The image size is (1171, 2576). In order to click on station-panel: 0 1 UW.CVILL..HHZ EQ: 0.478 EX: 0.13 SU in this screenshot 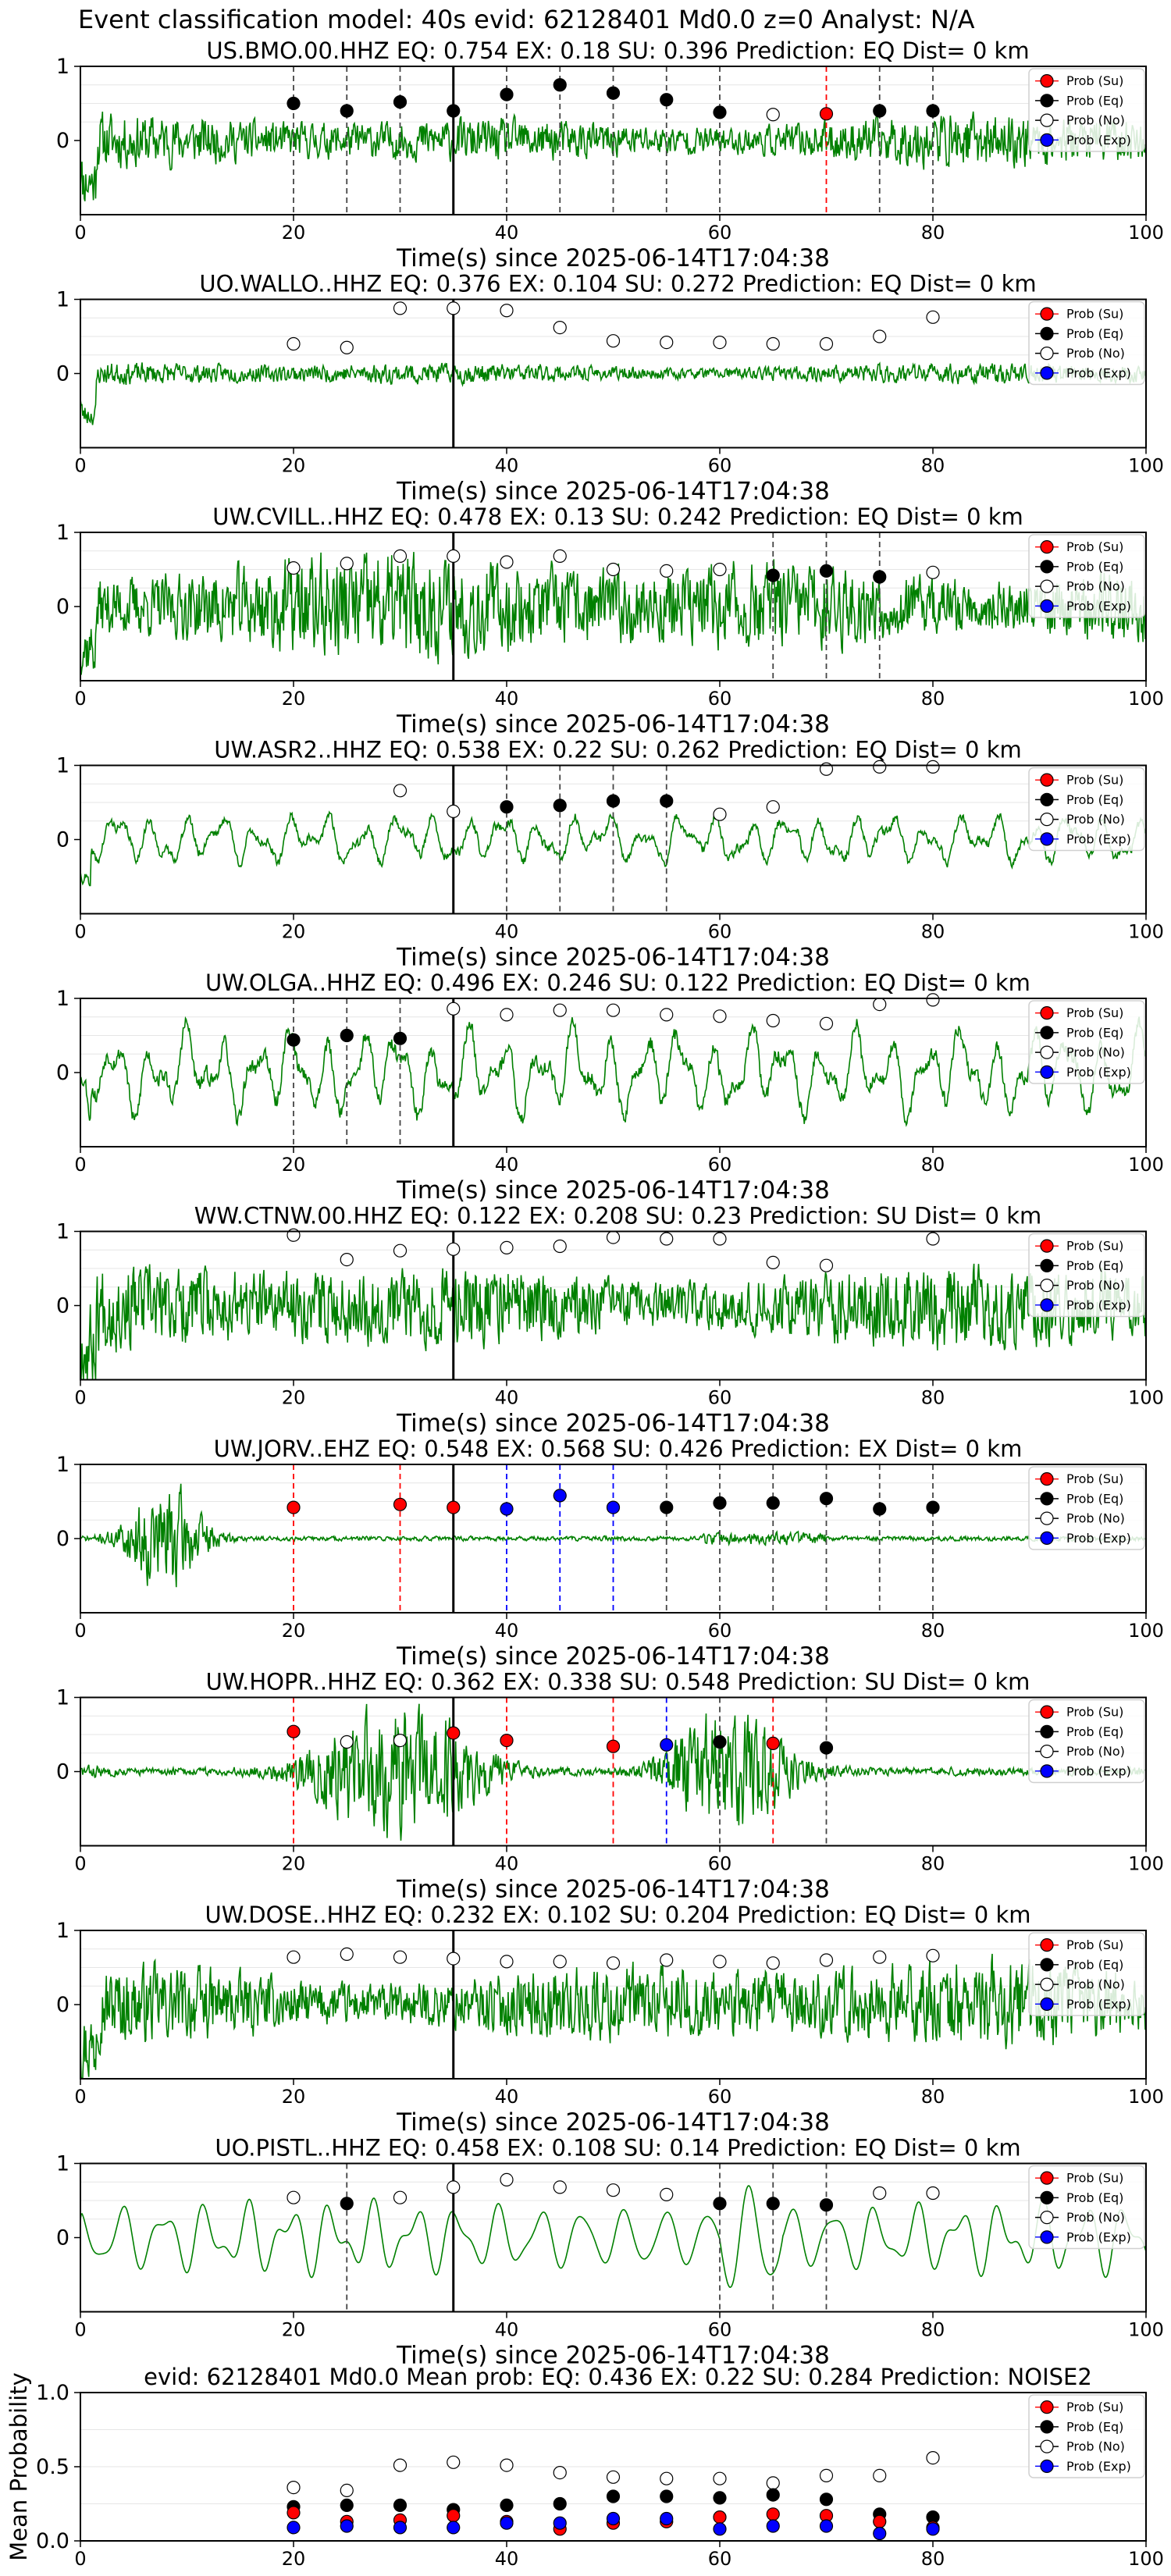, I will do `click(610, 620)`.